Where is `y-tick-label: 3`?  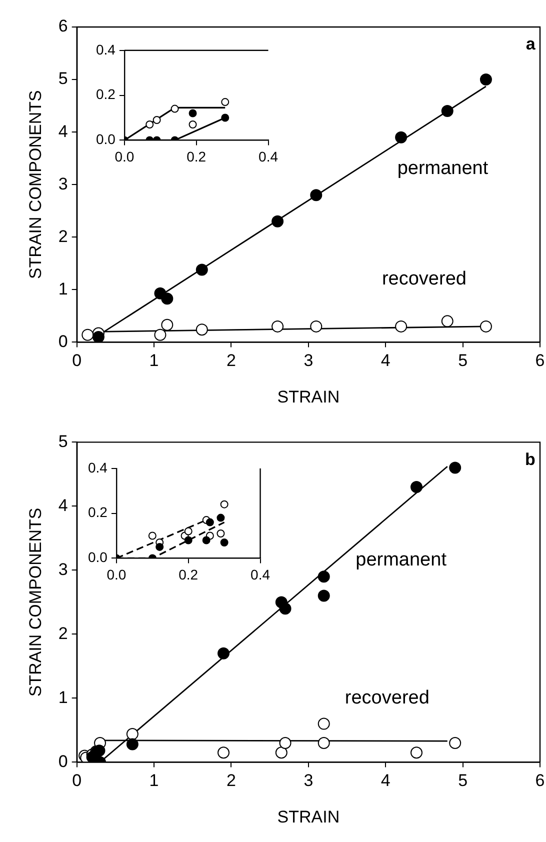 y-tick-label: 3 is located at coordinates (63, 184).